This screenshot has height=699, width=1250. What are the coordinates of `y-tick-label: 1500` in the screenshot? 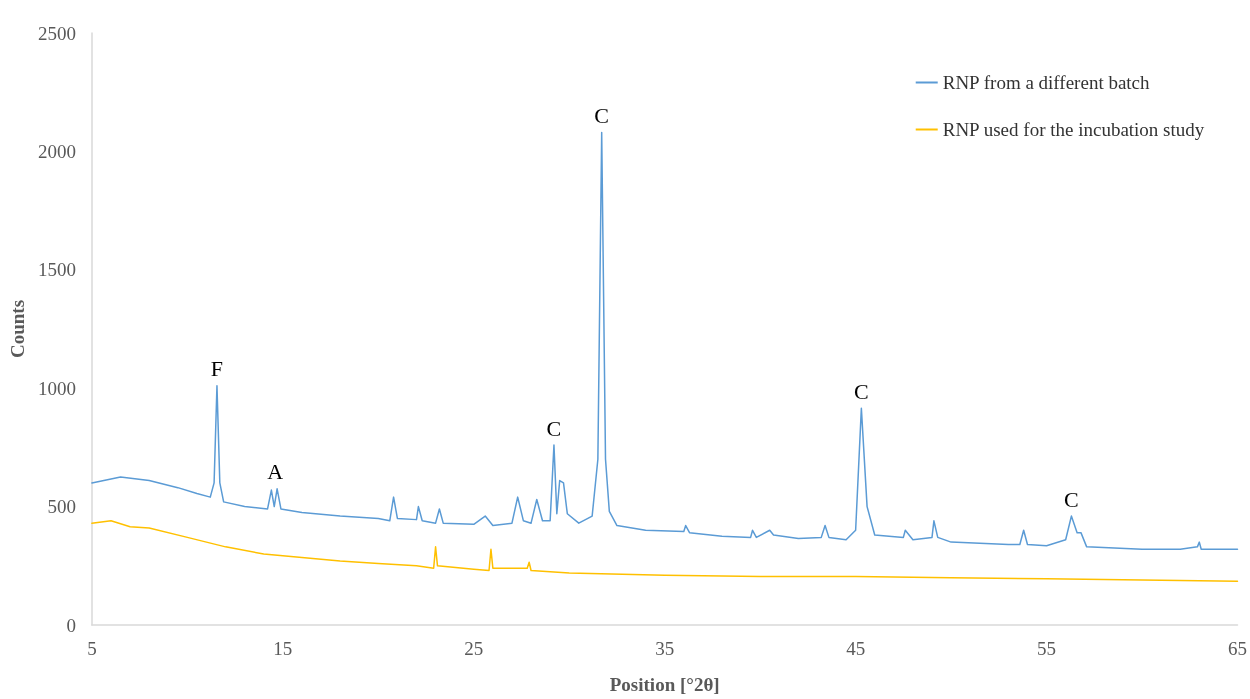 It's located at (56, 270).